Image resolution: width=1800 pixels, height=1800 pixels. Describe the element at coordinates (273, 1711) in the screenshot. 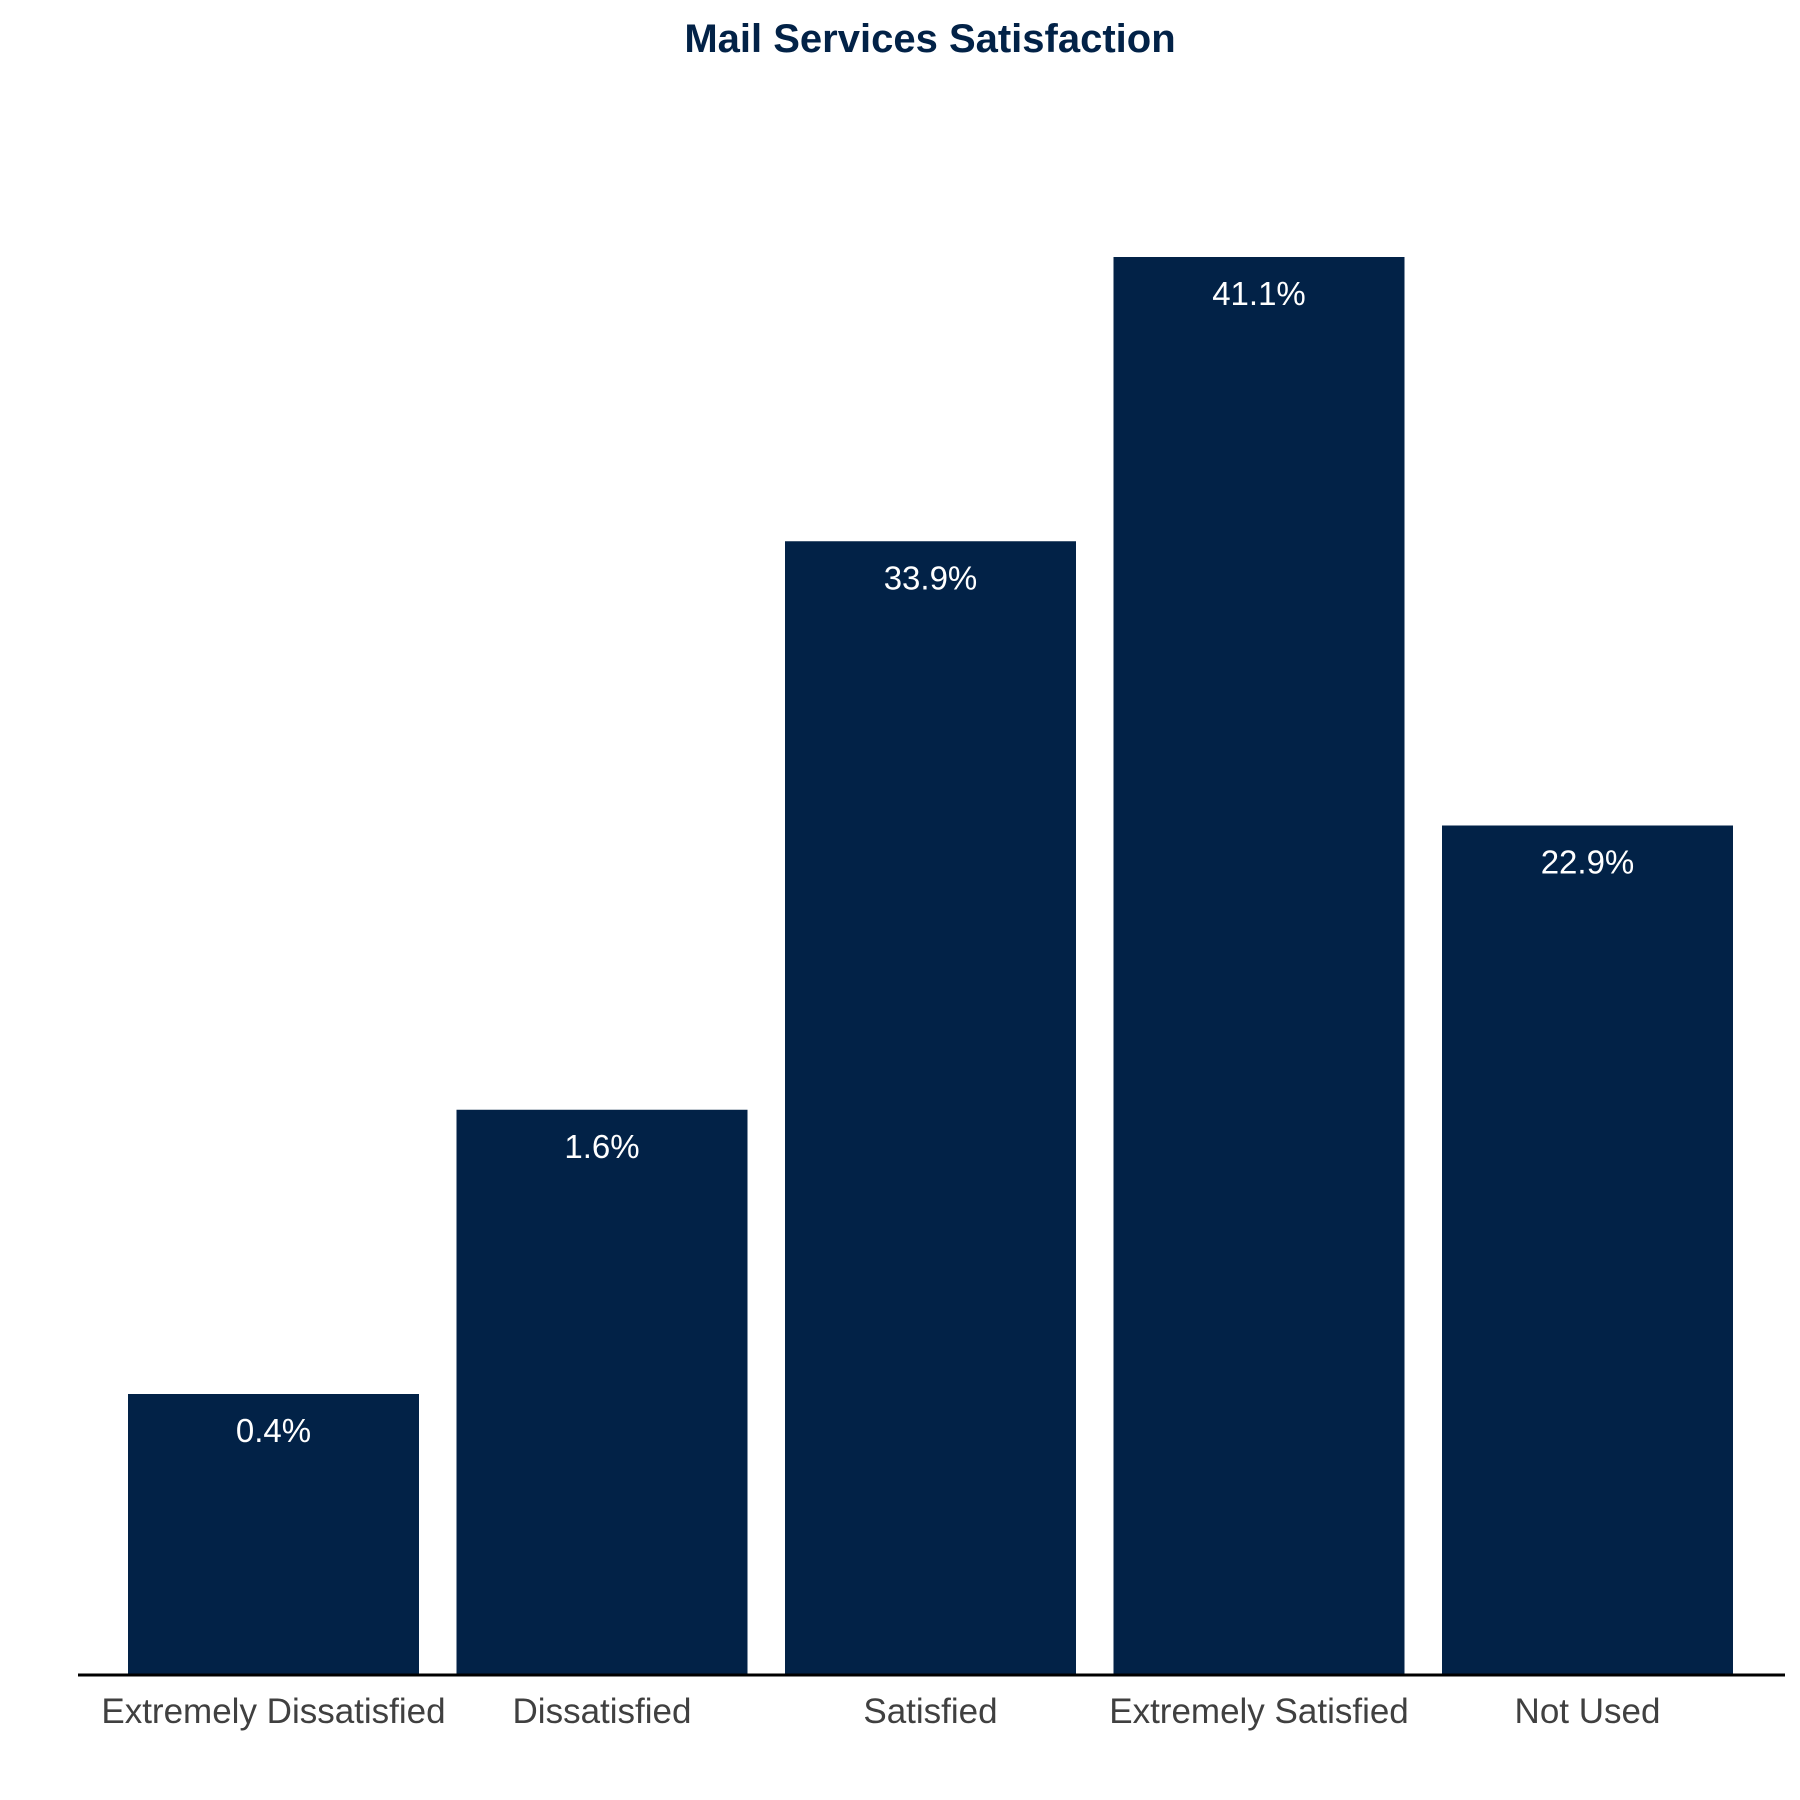

I see `x-tick-label-0: Extremely Dissatisfied` at that location.